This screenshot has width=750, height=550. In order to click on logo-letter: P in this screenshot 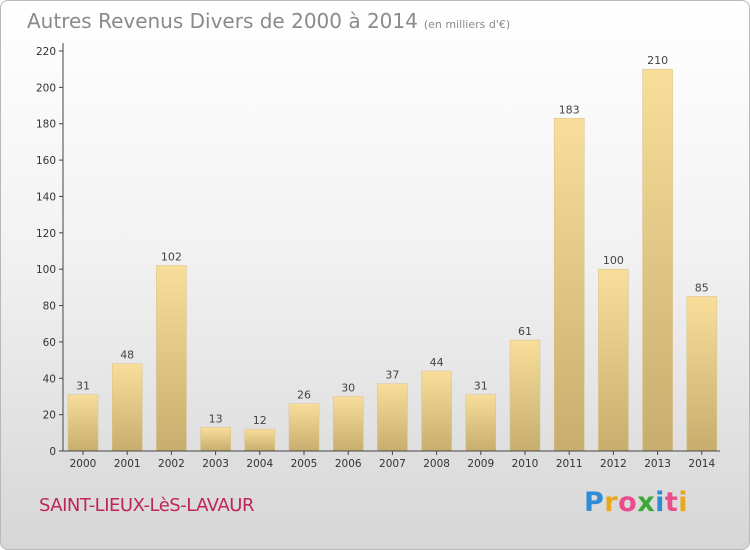, I will do `click(594, 502)`.